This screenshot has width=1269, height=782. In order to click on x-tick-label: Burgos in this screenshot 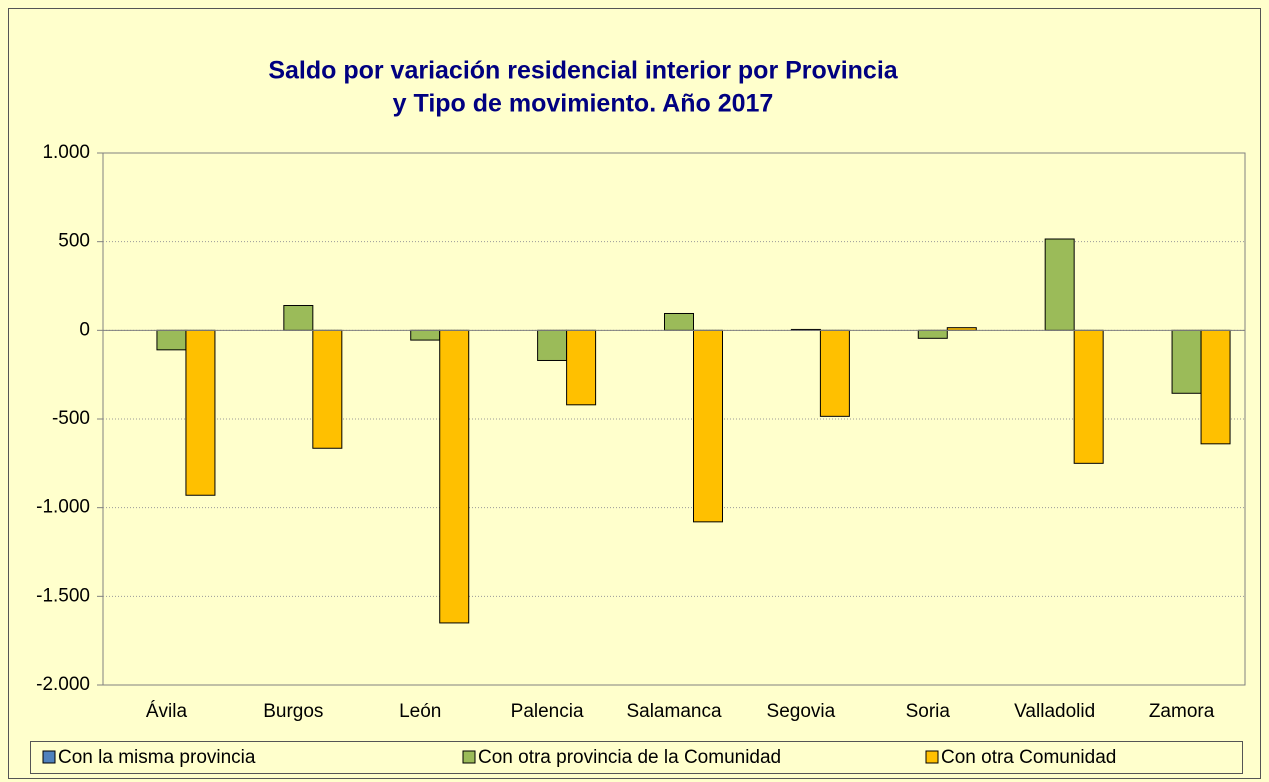, I will do `click(293, 711)`.